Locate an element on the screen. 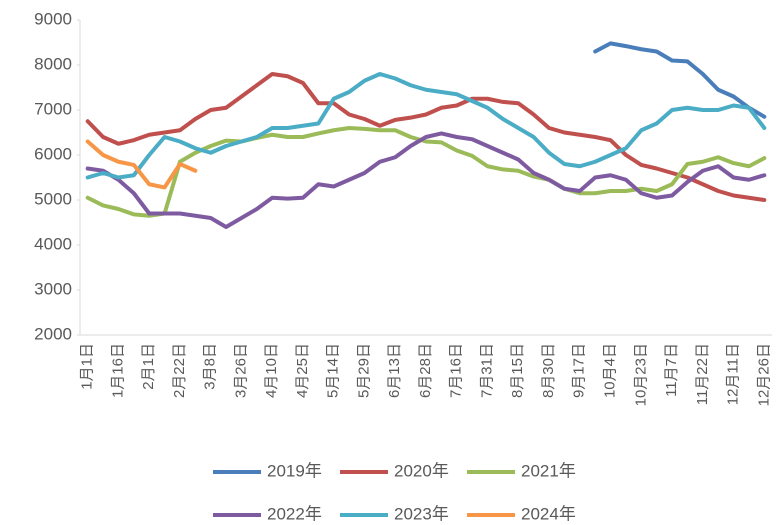  x-tick-label: 8月15日 is located at coordinates (517, 370).